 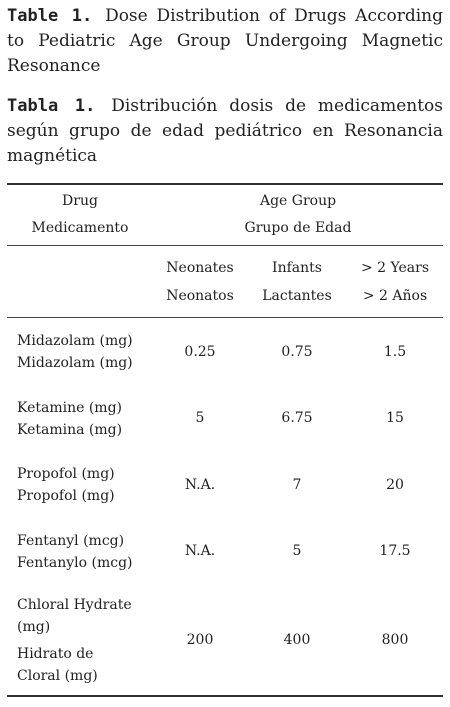 I want to click on table-bottom-rule, so click(x=225, y=696).